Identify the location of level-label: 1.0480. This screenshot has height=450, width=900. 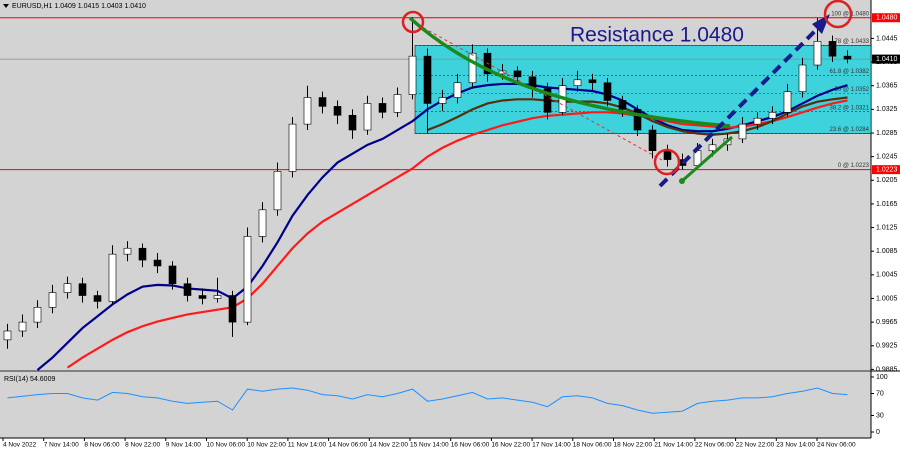
(887, 18).